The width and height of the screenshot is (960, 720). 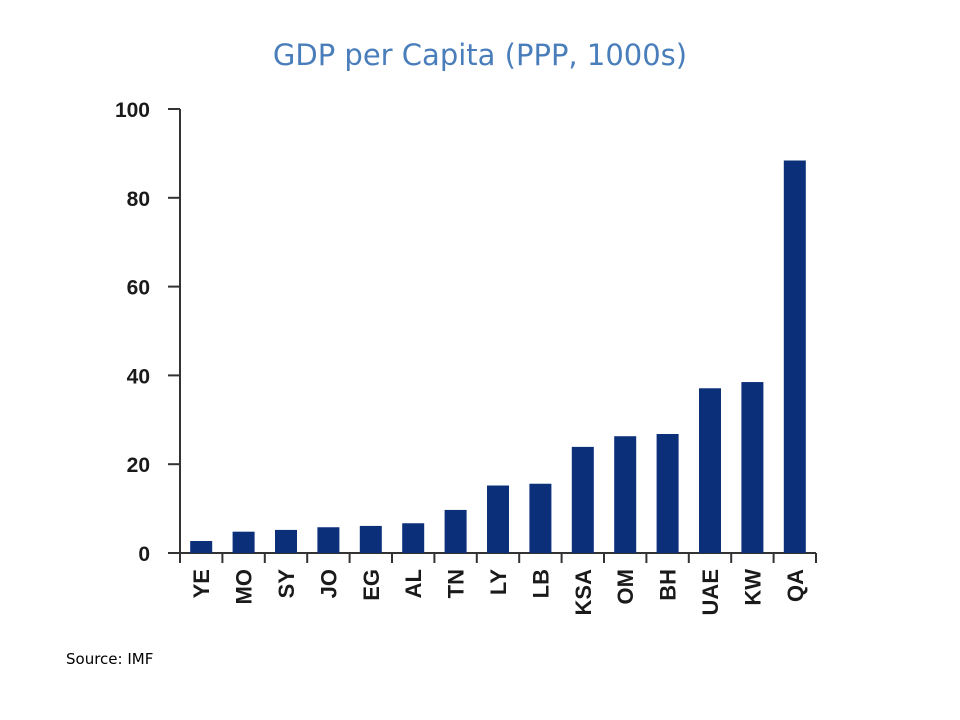 I want to click on x-tick-label: LB, so click(x=540, y=583).